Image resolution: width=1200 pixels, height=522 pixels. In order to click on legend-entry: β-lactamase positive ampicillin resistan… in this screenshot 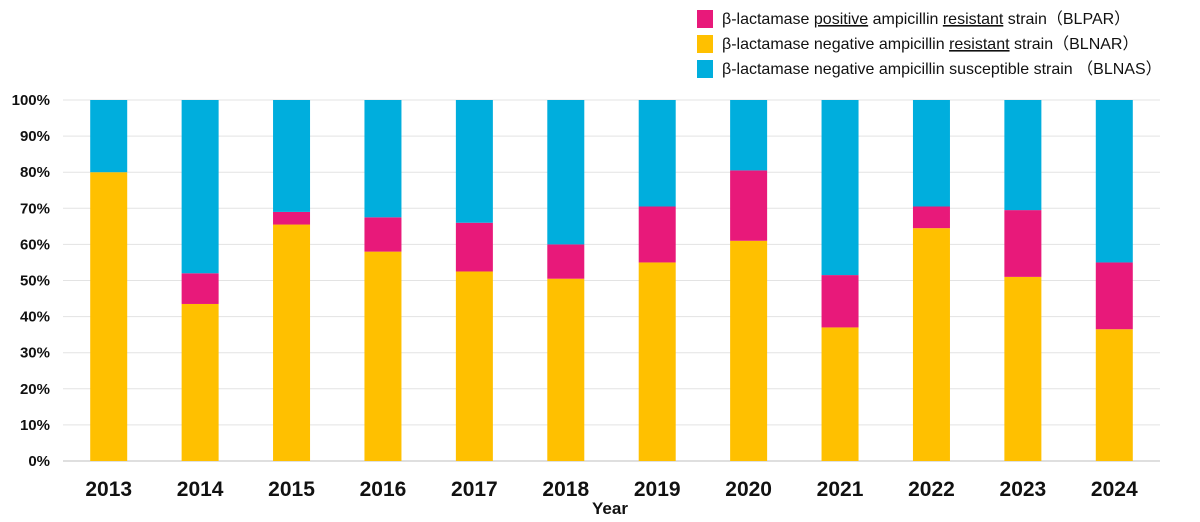, I will do `click(926, 19)`.